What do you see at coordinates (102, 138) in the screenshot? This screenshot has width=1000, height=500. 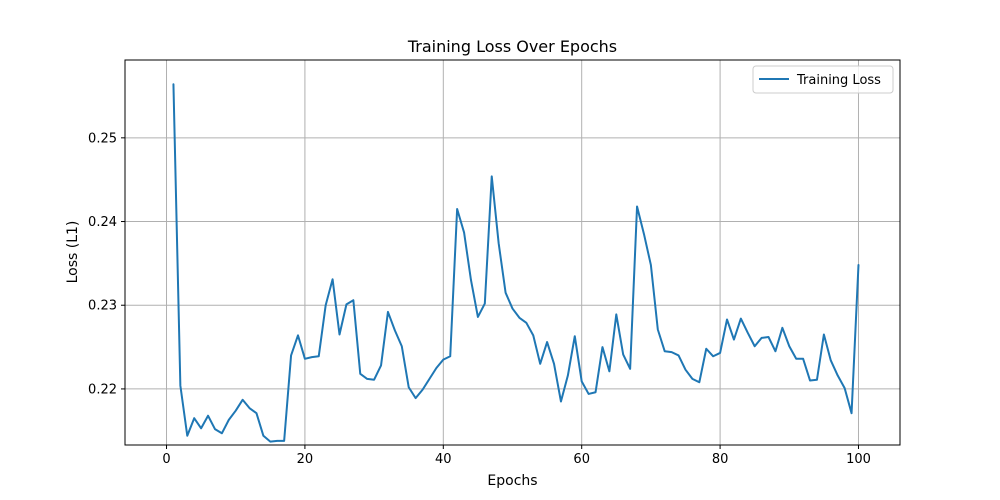 I see `y-tick-label: 0.25` at bounding box center [102, 138].